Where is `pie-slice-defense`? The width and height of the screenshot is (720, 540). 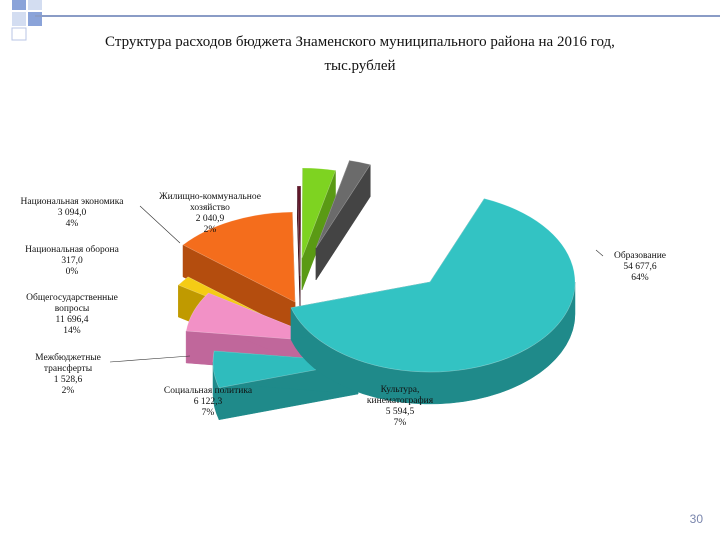 pie-slice-defense is located at coordinates (298, 247).